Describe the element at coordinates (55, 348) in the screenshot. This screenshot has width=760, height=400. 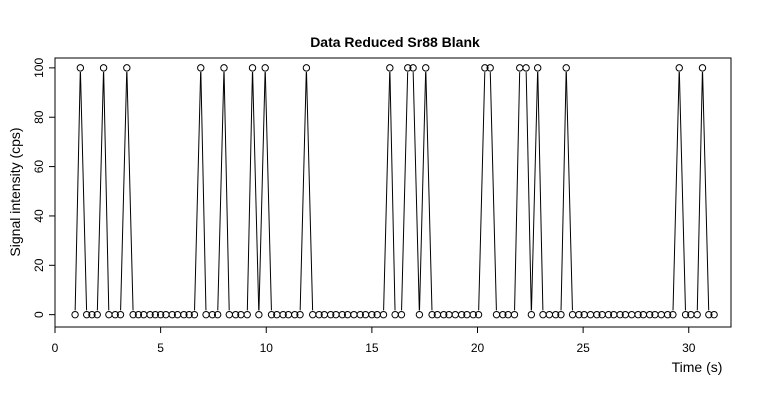
I see `x-tick-label: 0` at that location.